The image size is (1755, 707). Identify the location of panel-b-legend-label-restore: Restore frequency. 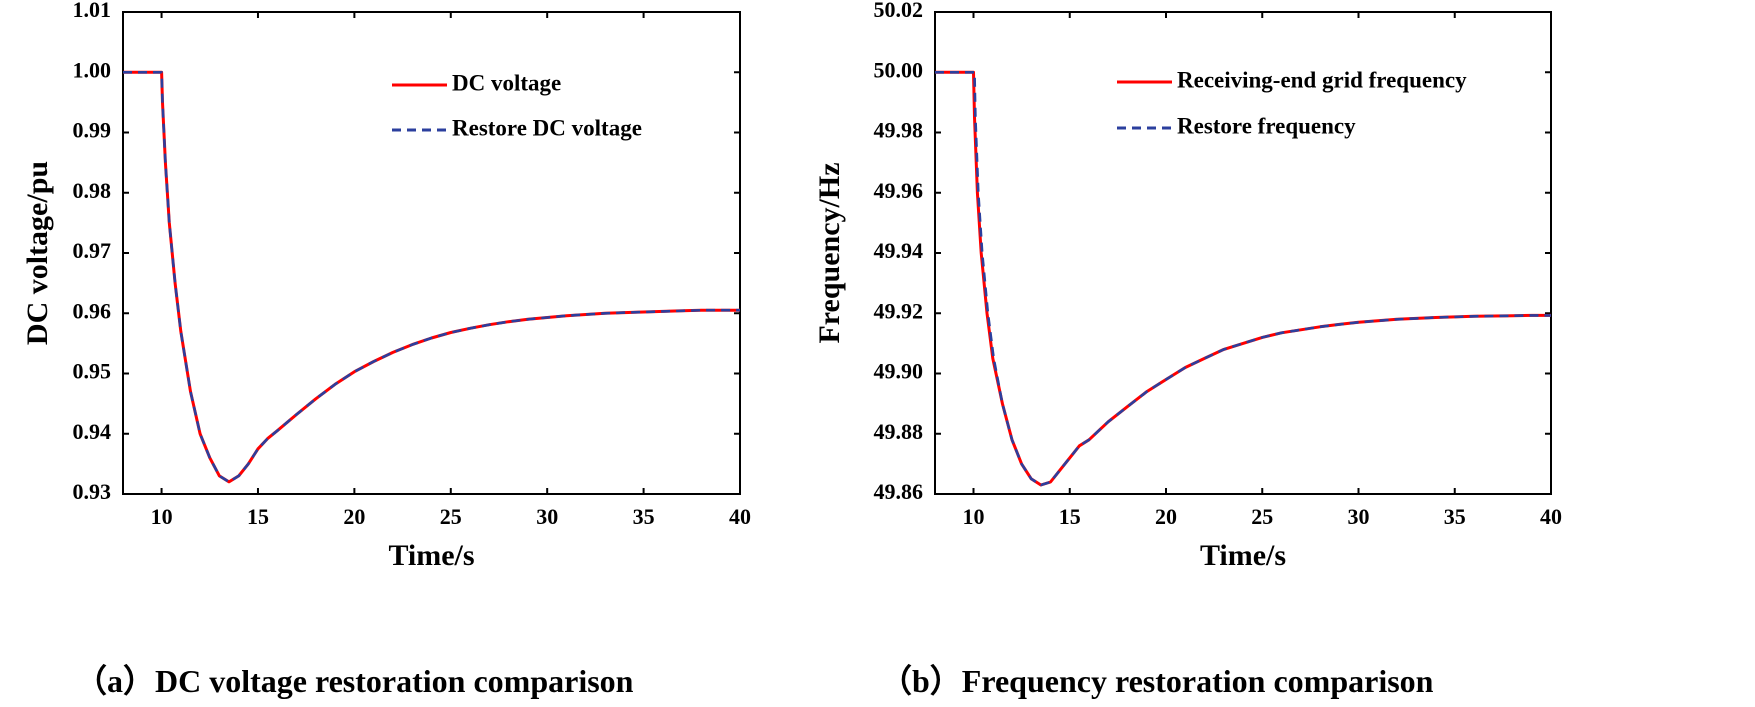
(1266, 125).